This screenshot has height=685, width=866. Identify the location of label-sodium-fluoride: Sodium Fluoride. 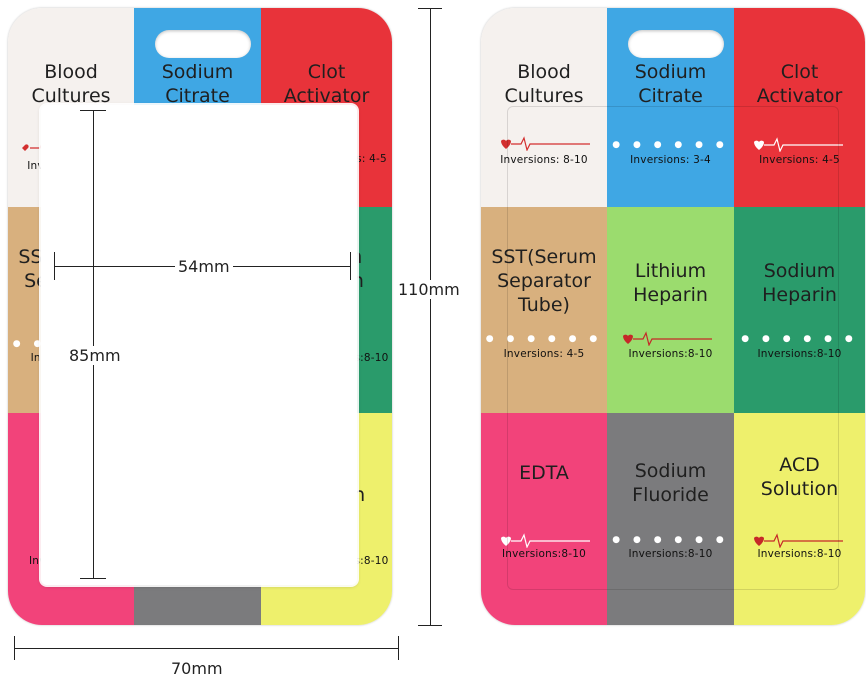
(670, 483).